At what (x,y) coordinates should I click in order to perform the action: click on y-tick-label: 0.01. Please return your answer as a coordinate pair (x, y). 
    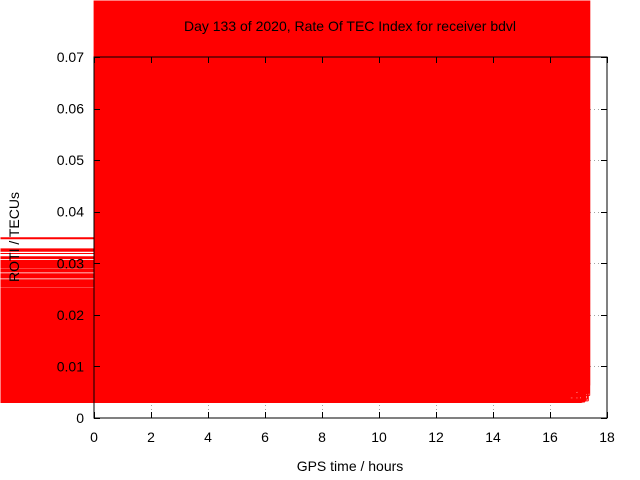
    Looking at the image, I should click on (70, 366).